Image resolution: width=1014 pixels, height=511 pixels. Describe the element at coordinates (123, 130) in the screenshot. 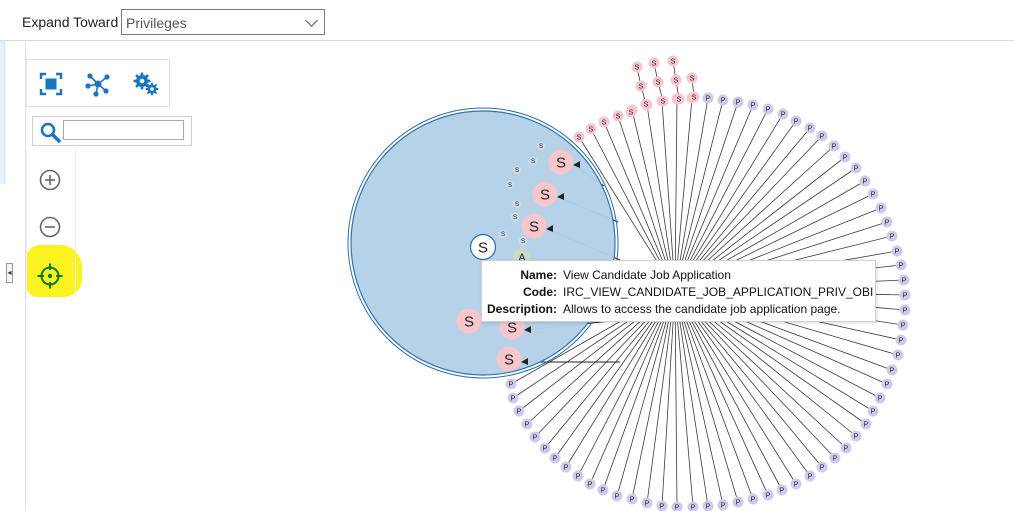

I see `graph-search-input` at that location.